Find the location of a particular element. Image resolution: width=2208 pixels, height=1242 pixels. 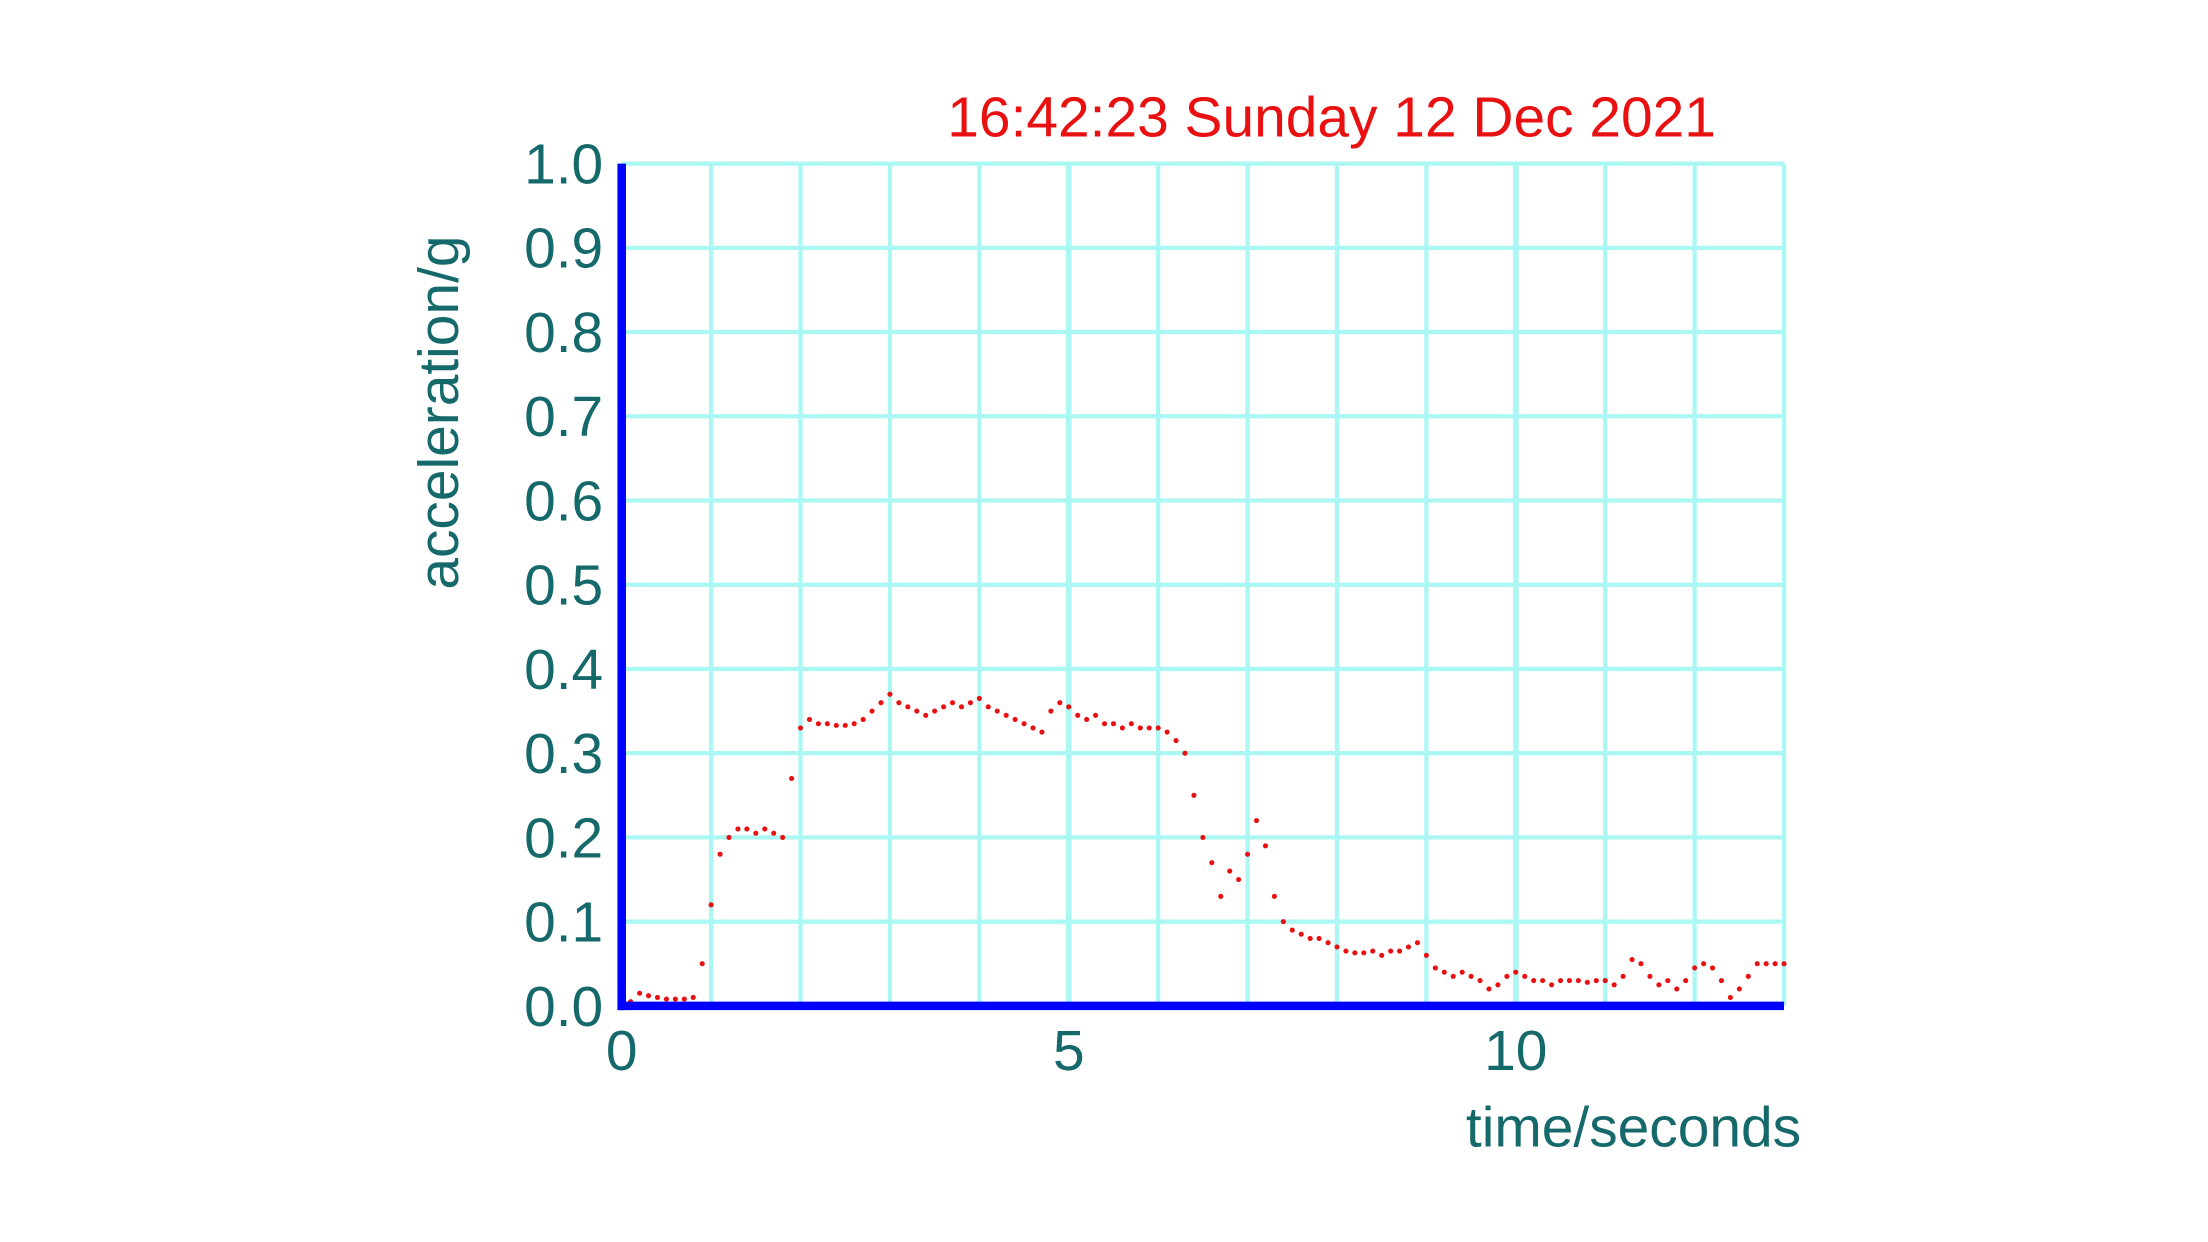

y-axis-label: acceleration/g is located at coordinates (439, 412).